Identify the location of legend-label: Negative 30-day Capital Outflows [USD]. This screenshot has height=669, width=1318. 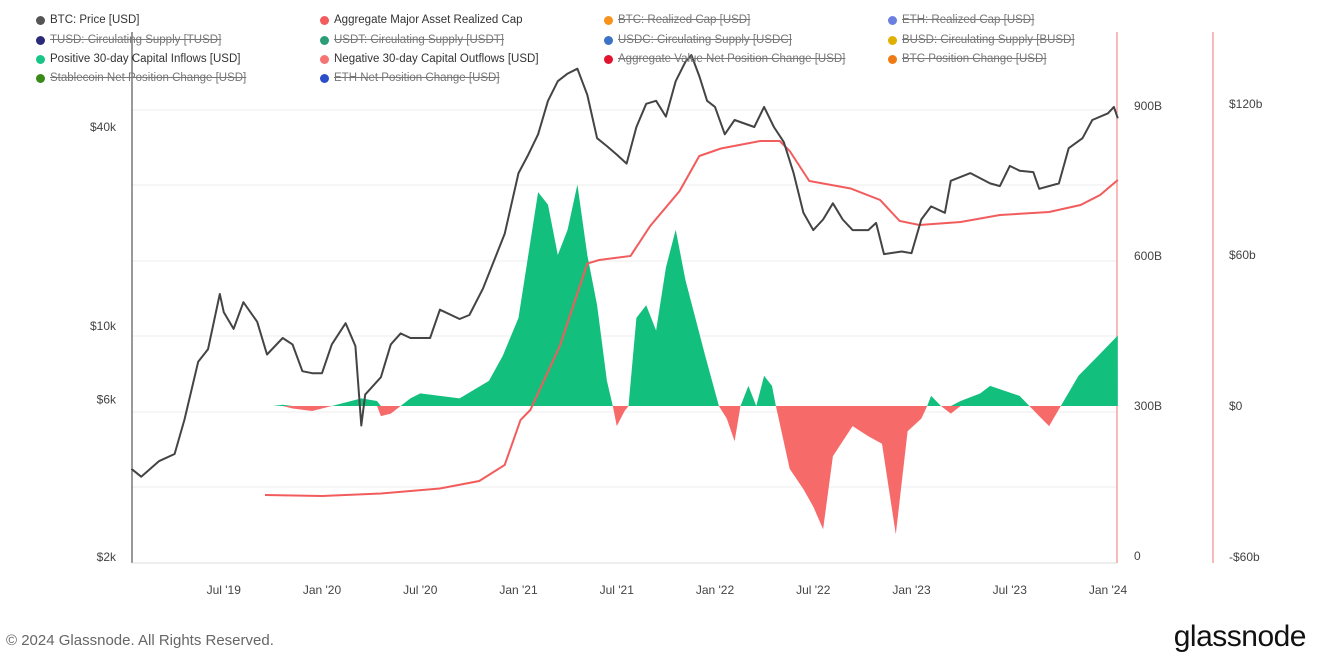
(436, 59).